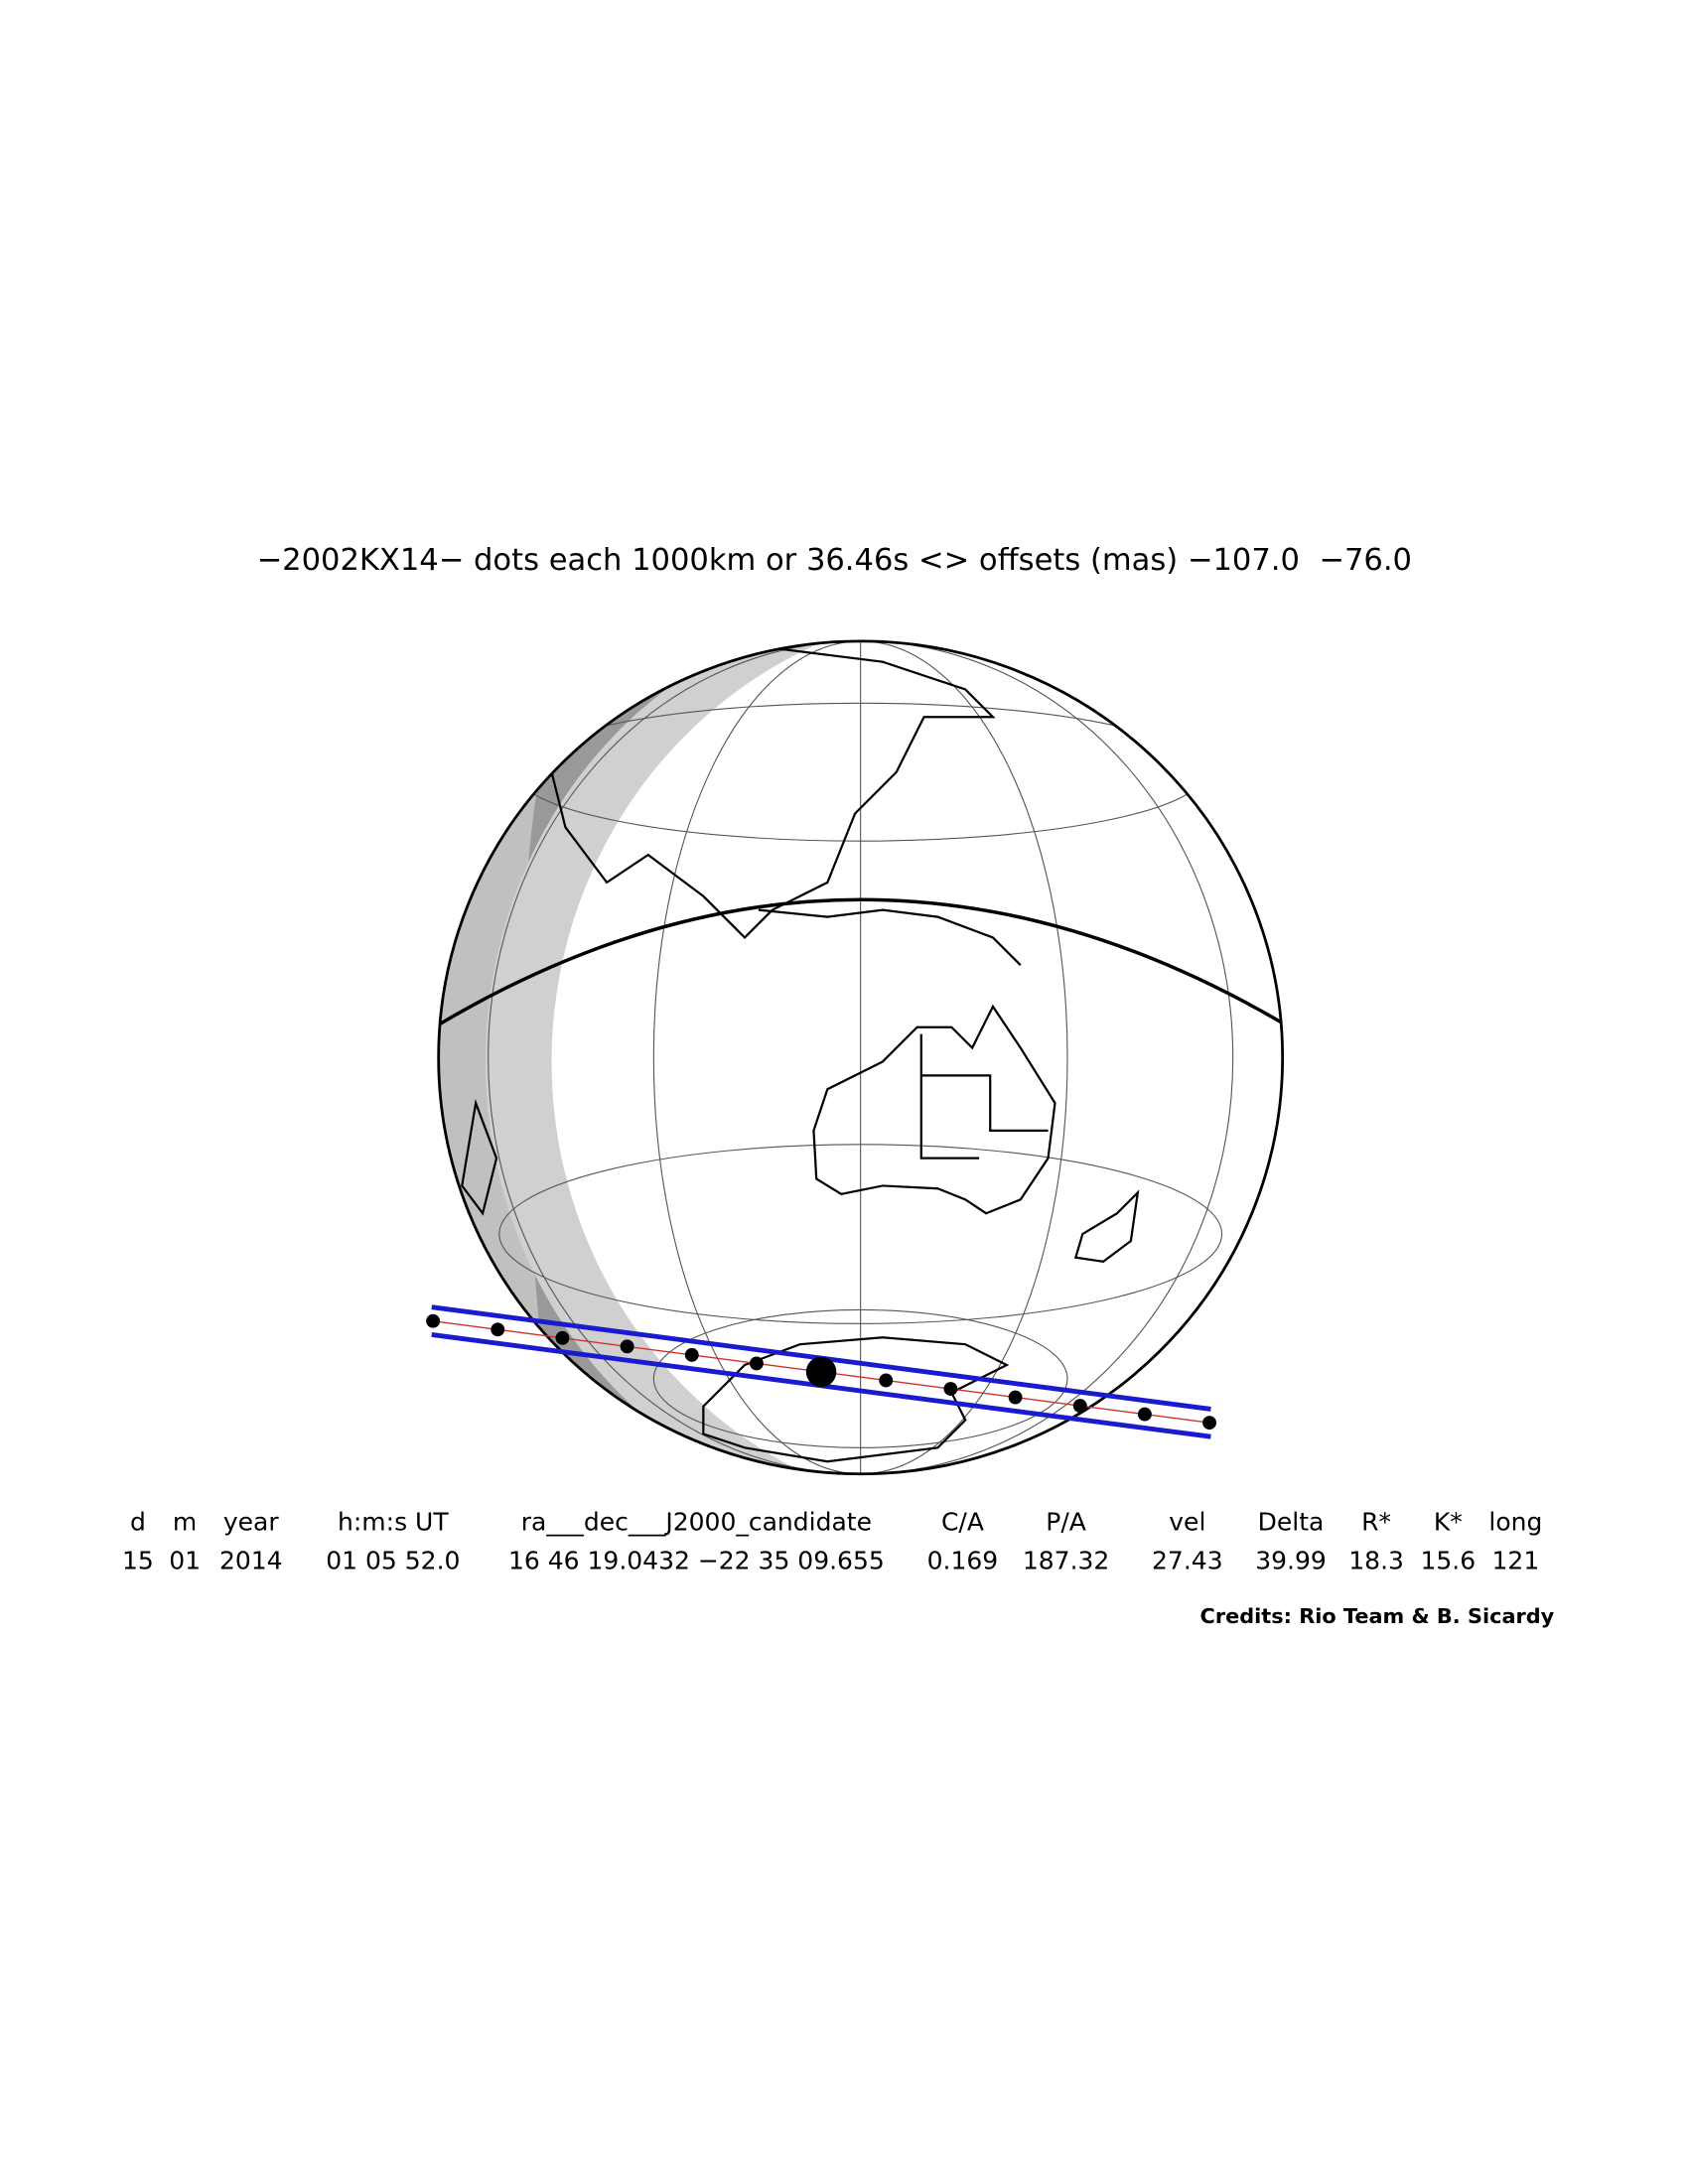  I want to click on header-cell: year, so click(251, 1522).